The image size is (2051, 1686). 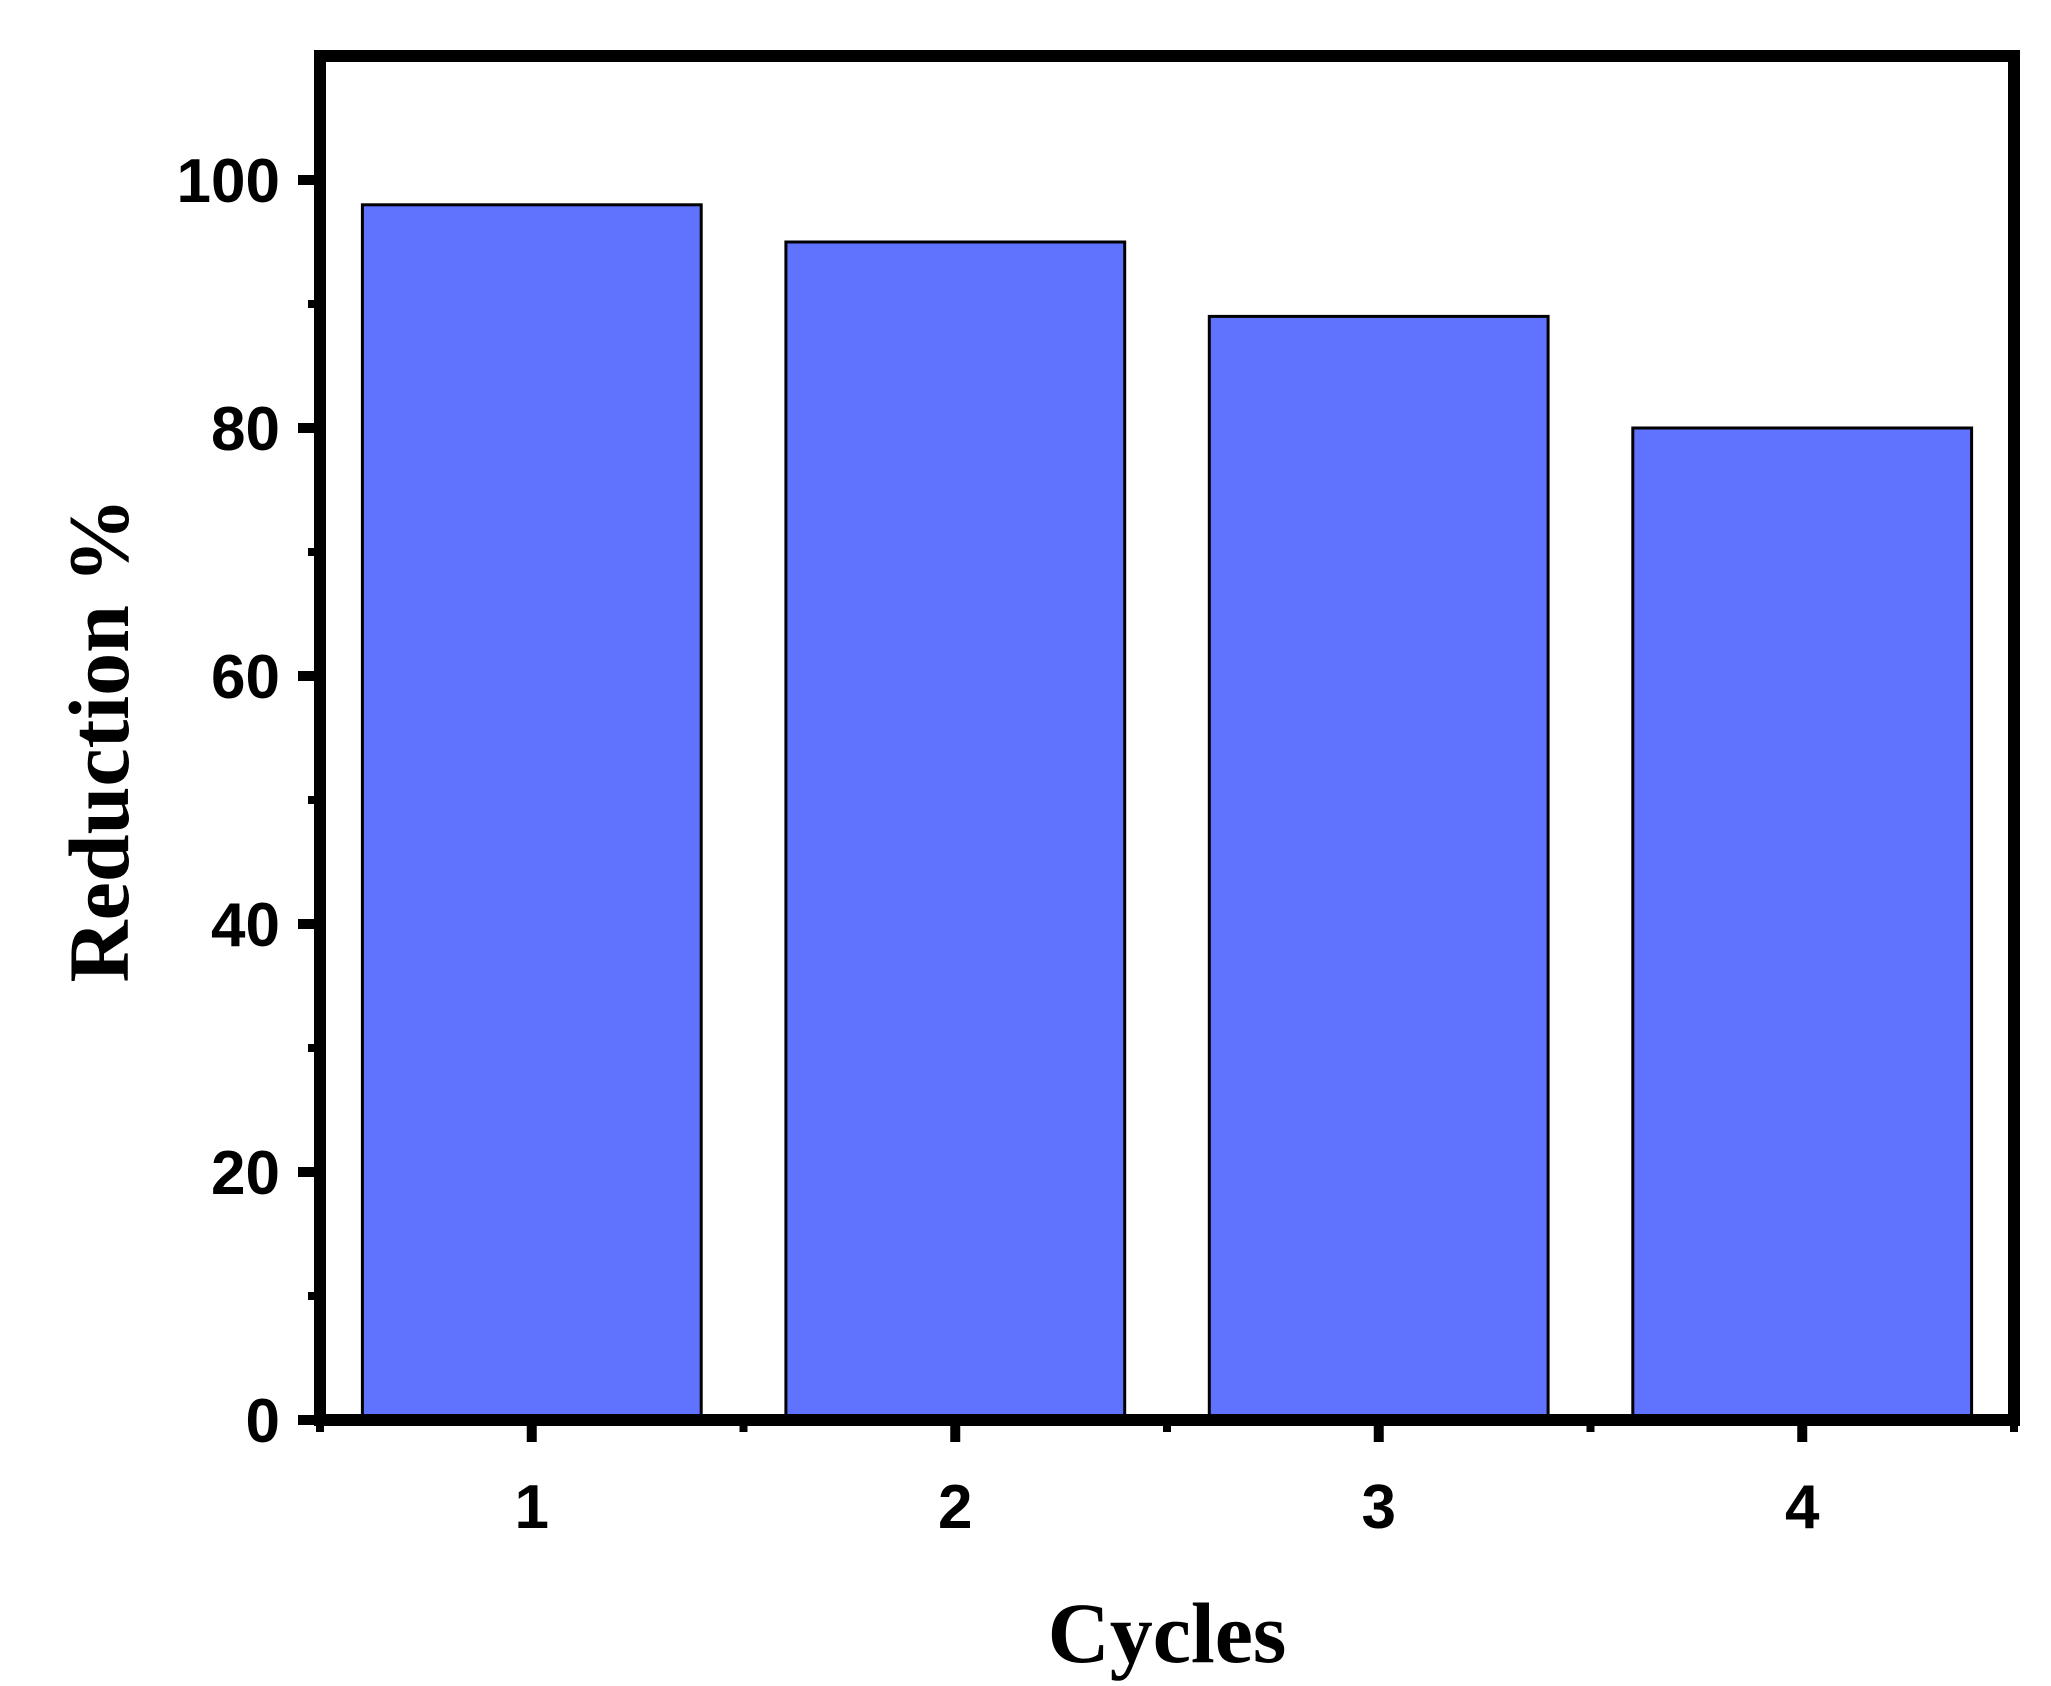 I want to click on y-tick-label: 100, so click(x=228, y=181).